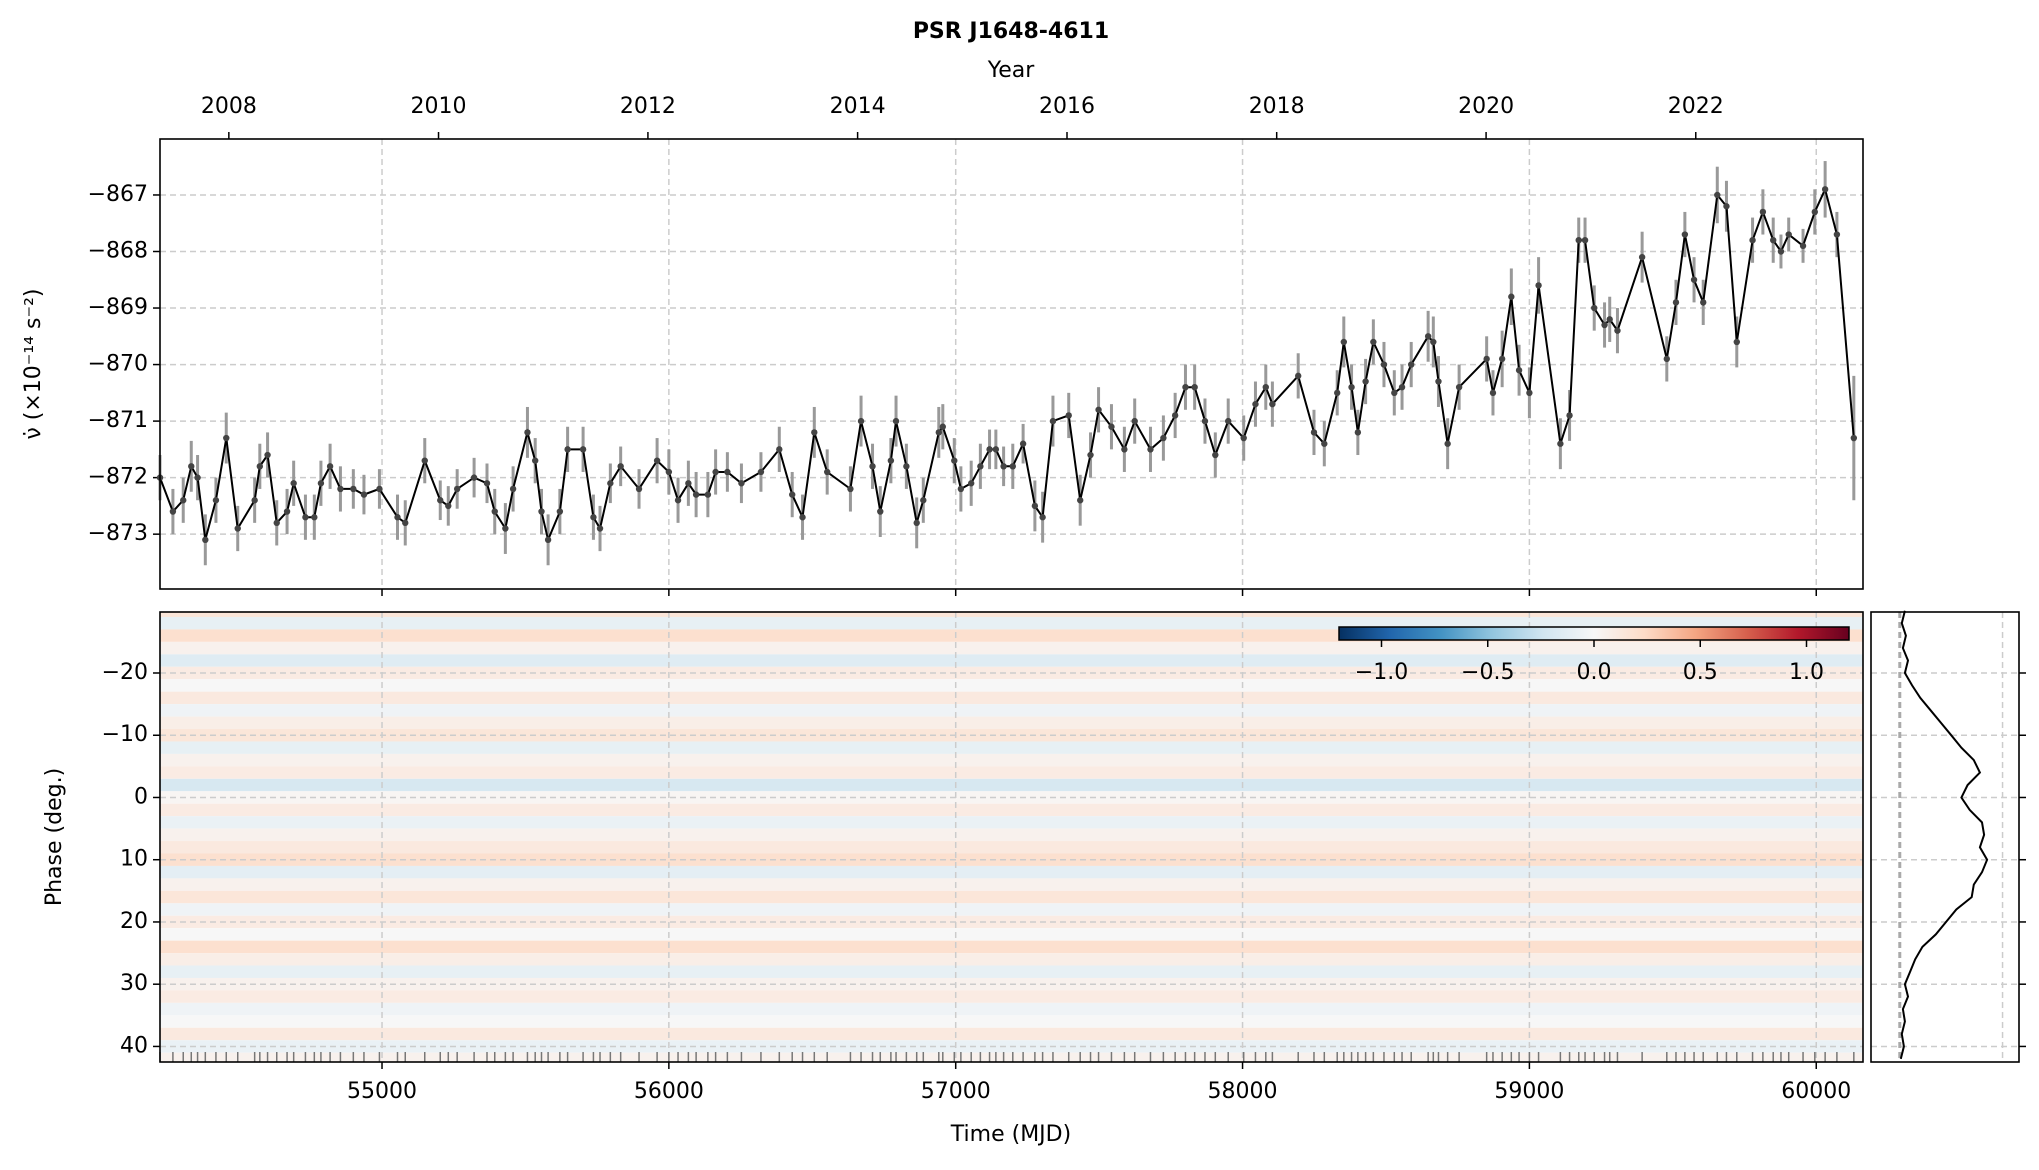 Image resolution: width=2039 pixels, height=1170 pixels. I want to click on x-tick-label: 57000, so click(956, 1091).